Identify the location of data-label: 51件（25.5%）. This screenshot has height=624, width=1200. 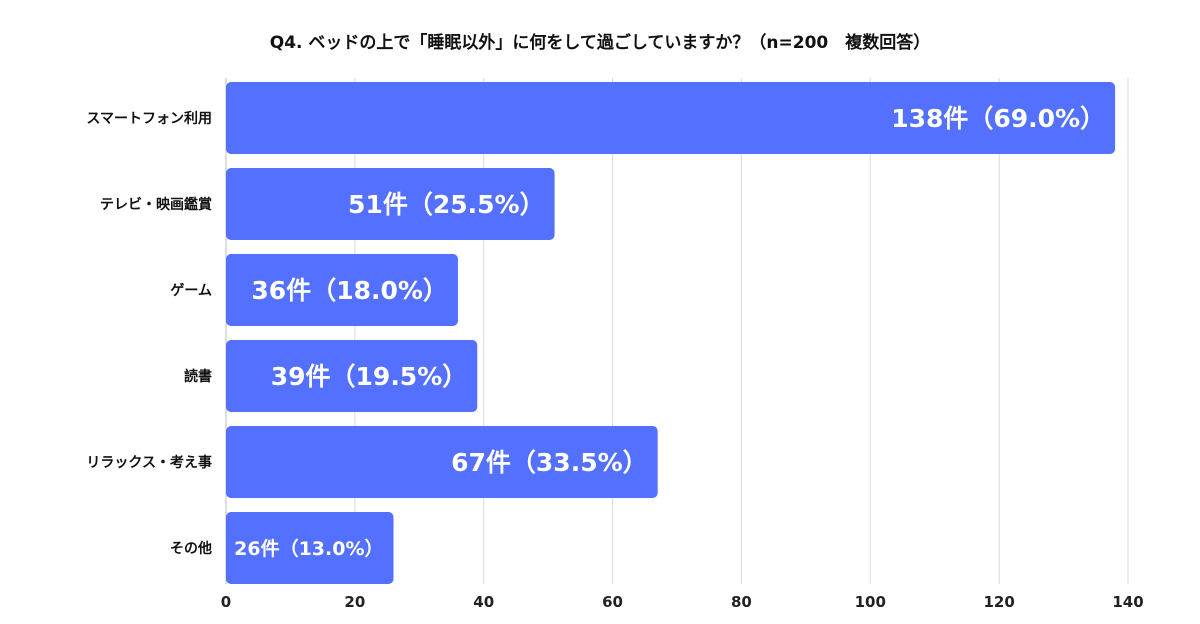
(446, 204).